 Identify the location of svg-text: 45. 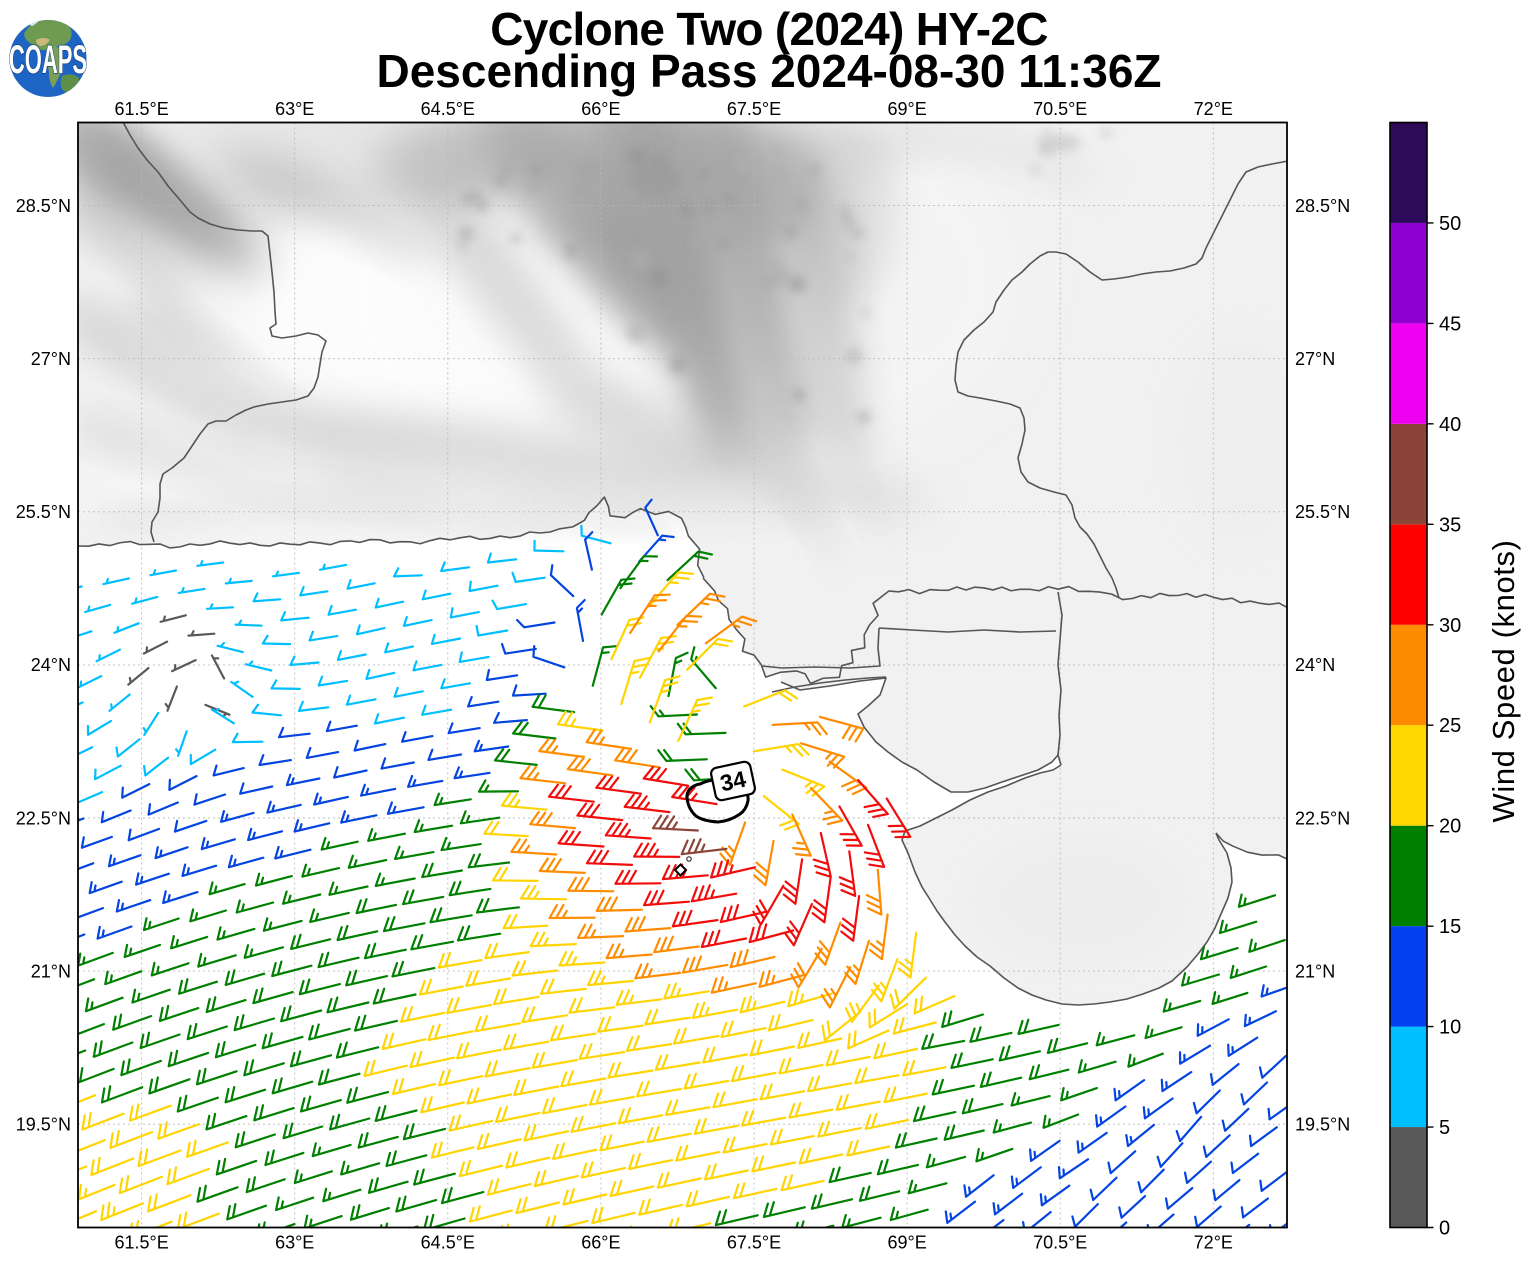
(1450, 324).